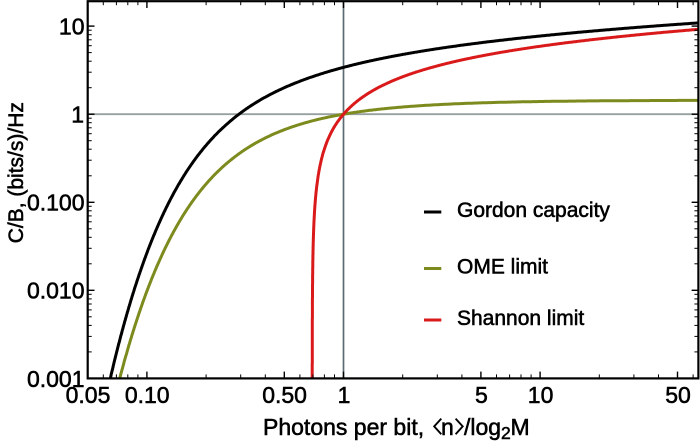 This screenshot has height=446, width=700. What do you see at coordinates (520, 318) in the screenshot?
I see `svg-text: Shannon limit` at bounding box center [520, 318].